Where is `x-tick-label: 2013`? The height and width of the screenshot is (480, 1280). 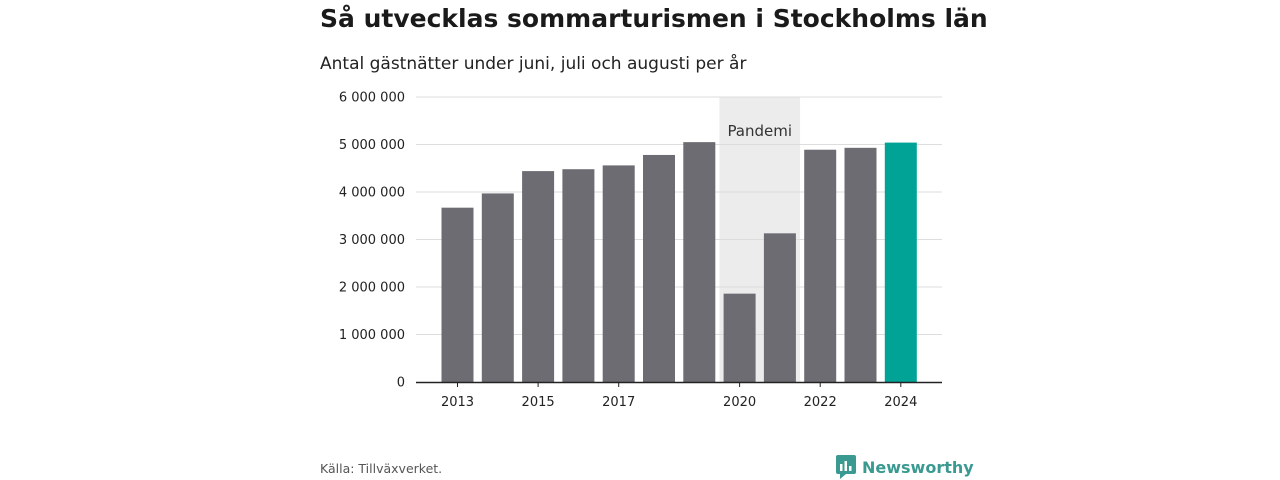 x-tick-label: 2013 is located at coordinates (457, 402).